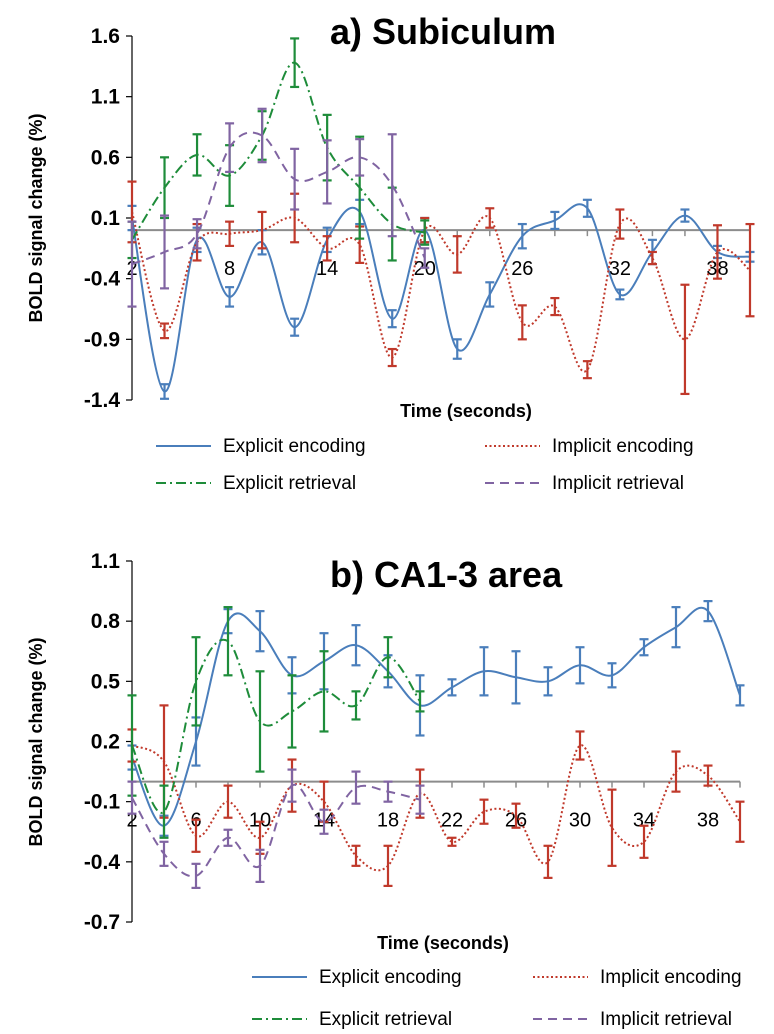 This screenshot has height=1034, width=774. I want to click on y-tick-label: 0.6, so click(105, 157).